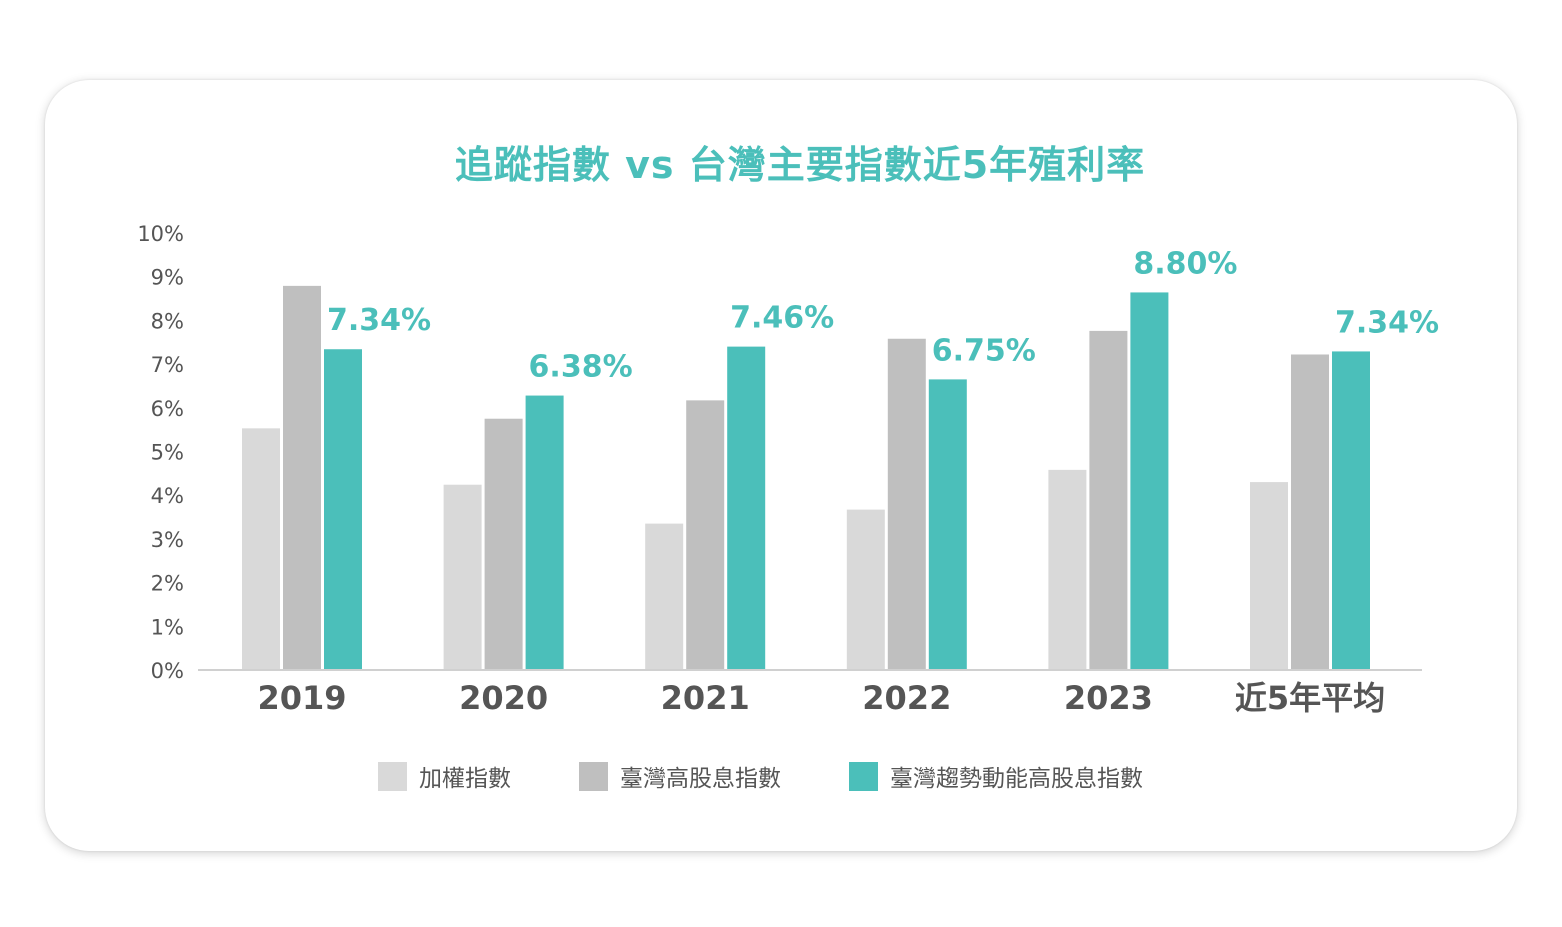 The image size is (1562, 927). I want to click on legend-label-taiex: 加權指數, so click(465, 779).